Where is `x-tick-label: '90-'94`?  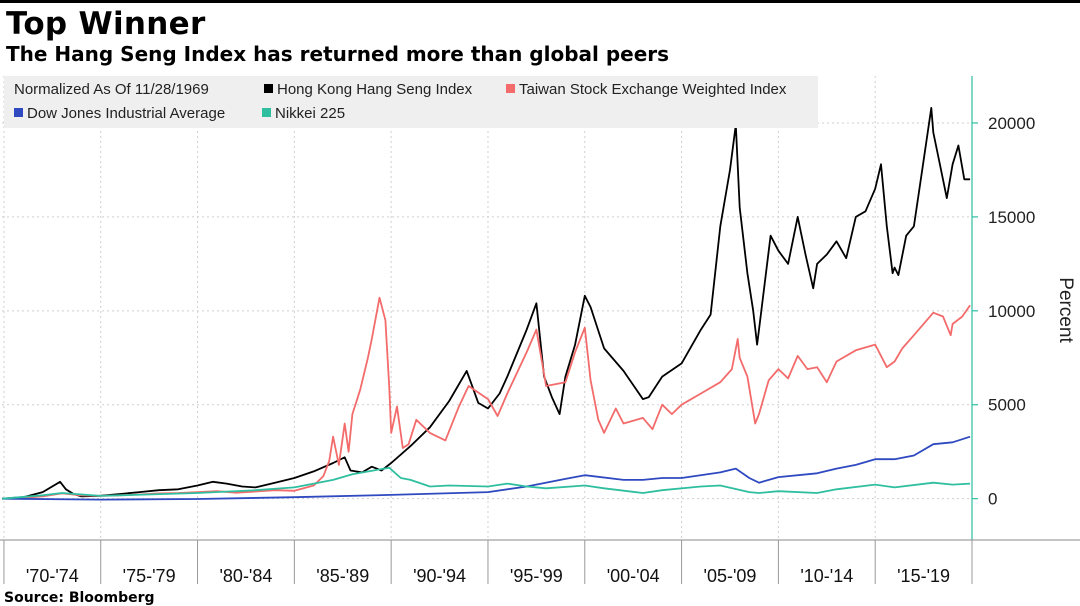 x-tick-label: '90-'94 is located at coordinates (439, 576).